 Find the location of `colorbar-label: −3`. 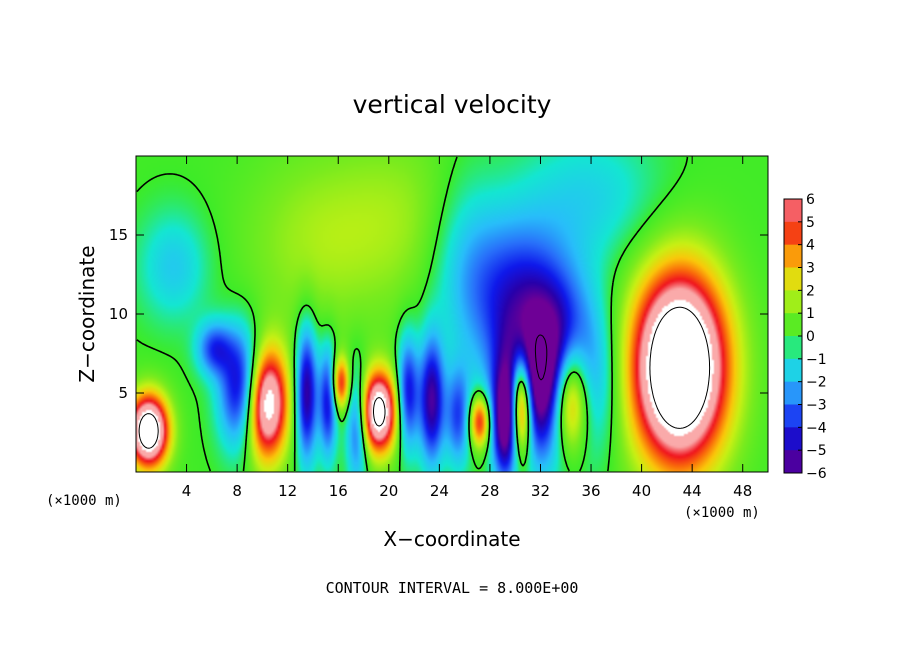

colorbar-label: −3 is located at coordinates (816, 406).